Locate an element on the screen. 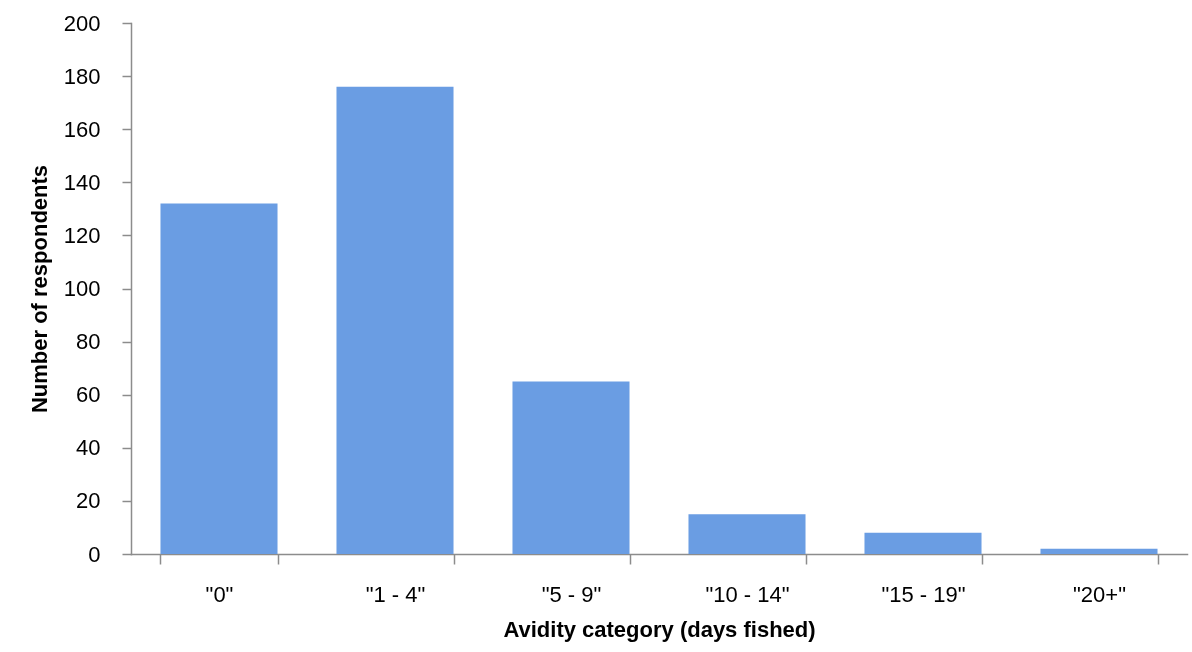 The height and width of the screenshot is (652, 1192). y-tick-label: 20 is located at coordinates (88, 501).